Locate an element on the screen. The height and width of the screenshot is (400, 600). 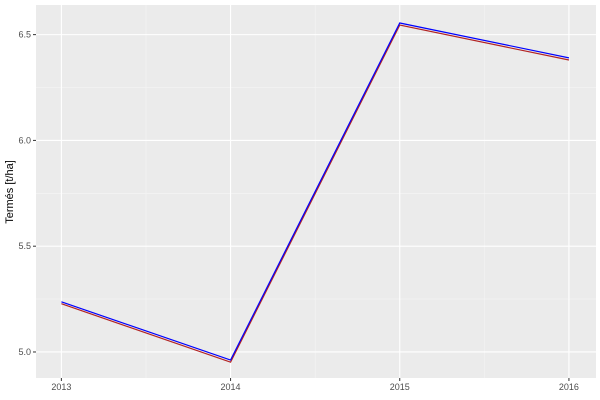
x-tick-label: 2015 is located at coordinates (400, 387).